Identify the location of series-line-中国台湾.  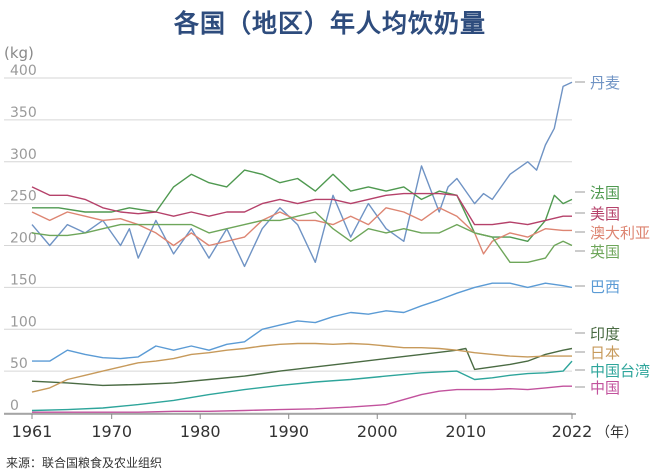
(302, 386).